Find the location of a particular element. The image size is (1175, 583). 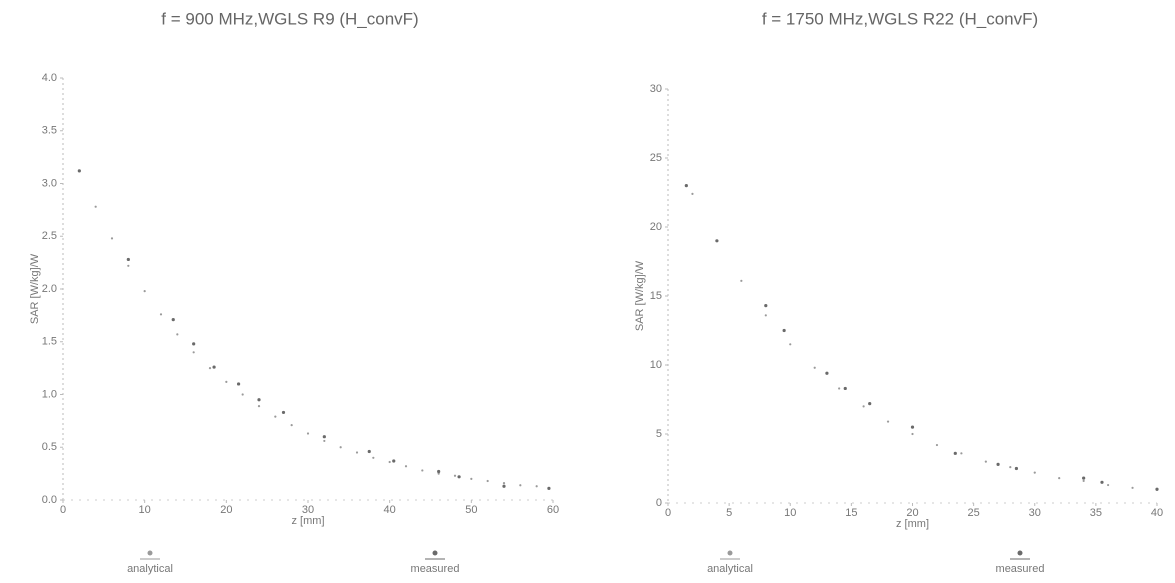

y-tick-label: 1.0 is located at coordinates (49, 394).